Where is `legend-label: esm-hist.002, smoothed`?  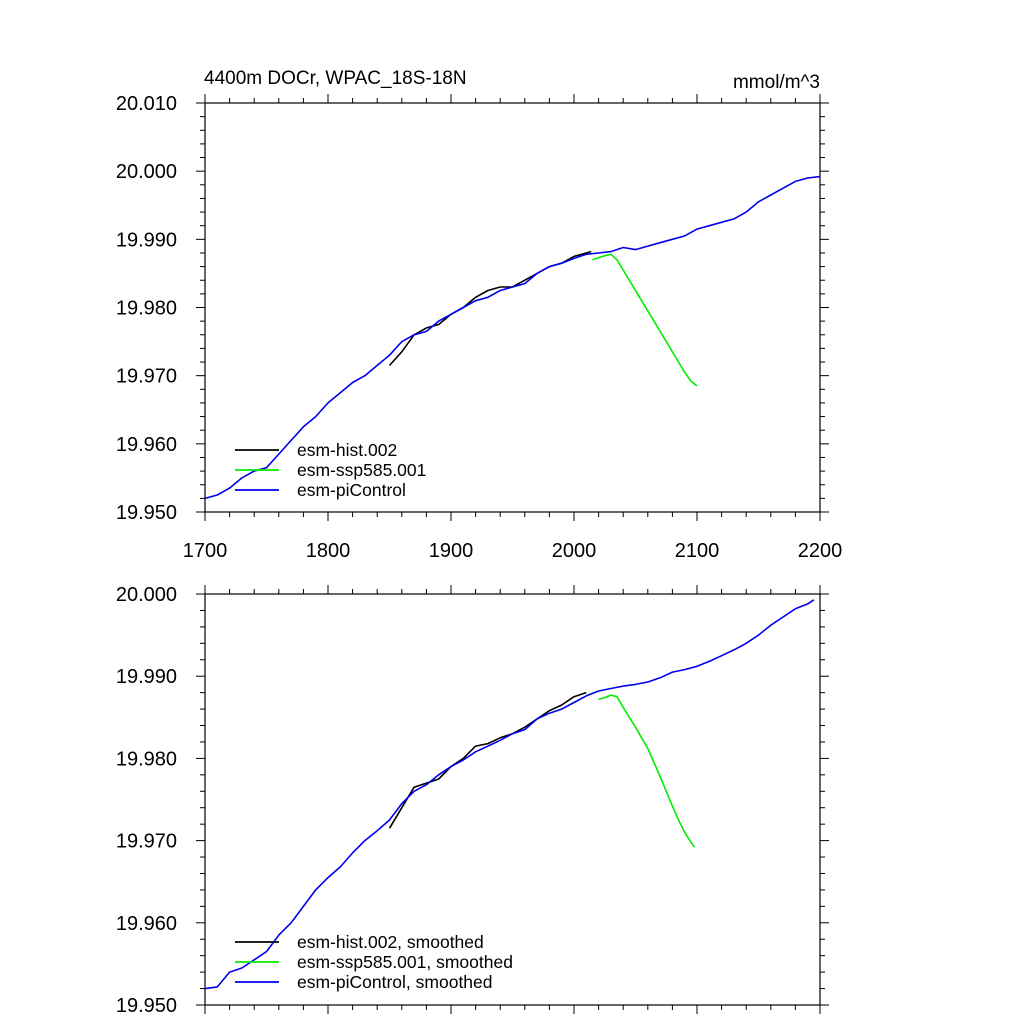
legend-label: esm-hist.002, smoothed is located at coordinates (390, 942).